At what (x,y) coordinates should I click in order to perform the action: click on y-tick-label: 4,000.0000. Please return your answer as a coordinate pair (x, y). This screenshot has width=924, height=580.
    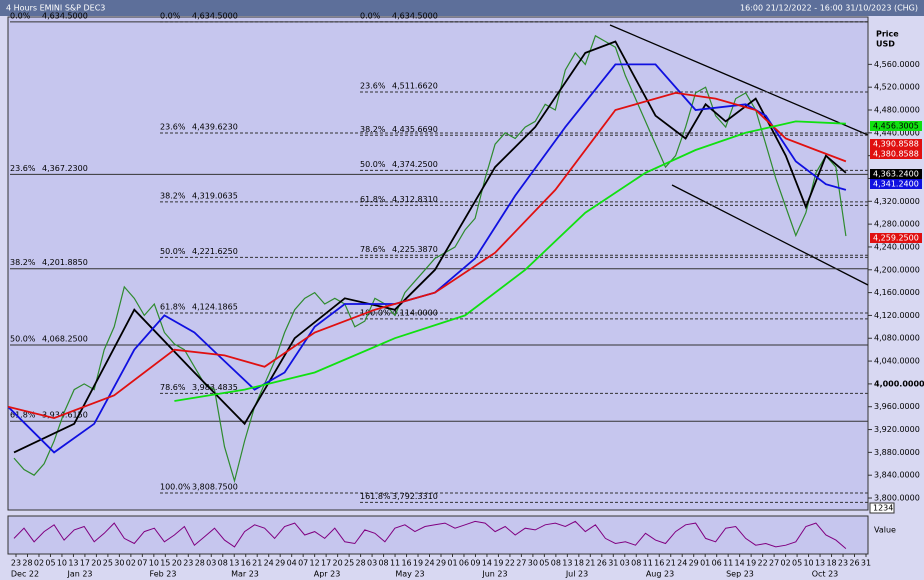
    Looking at the image, I should click on (899, 383).